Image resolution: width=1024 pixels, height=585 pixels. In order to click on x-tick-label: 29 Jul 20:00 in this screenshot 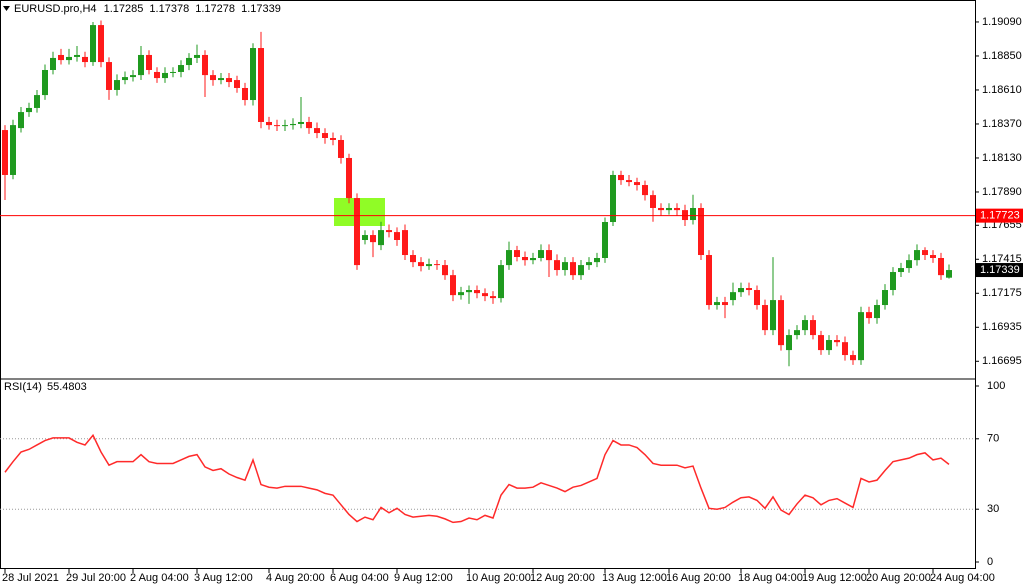, I will do `click(96, 578)`.